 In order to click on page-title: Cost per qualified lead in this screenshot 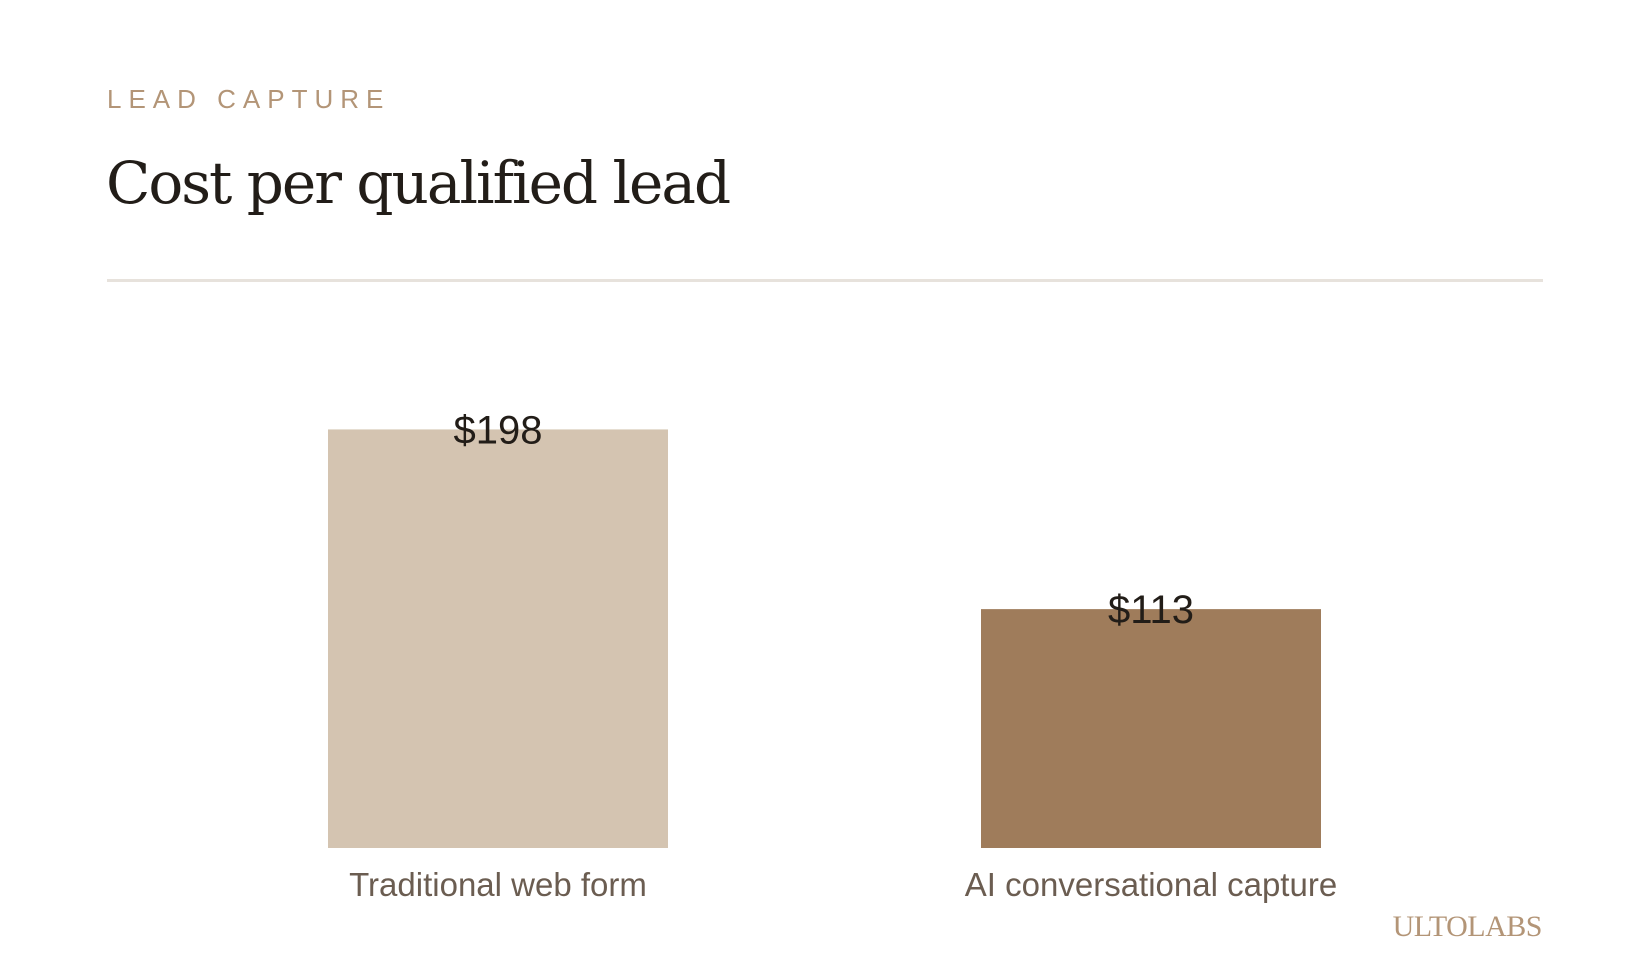, I will do `click(418, 183)`.